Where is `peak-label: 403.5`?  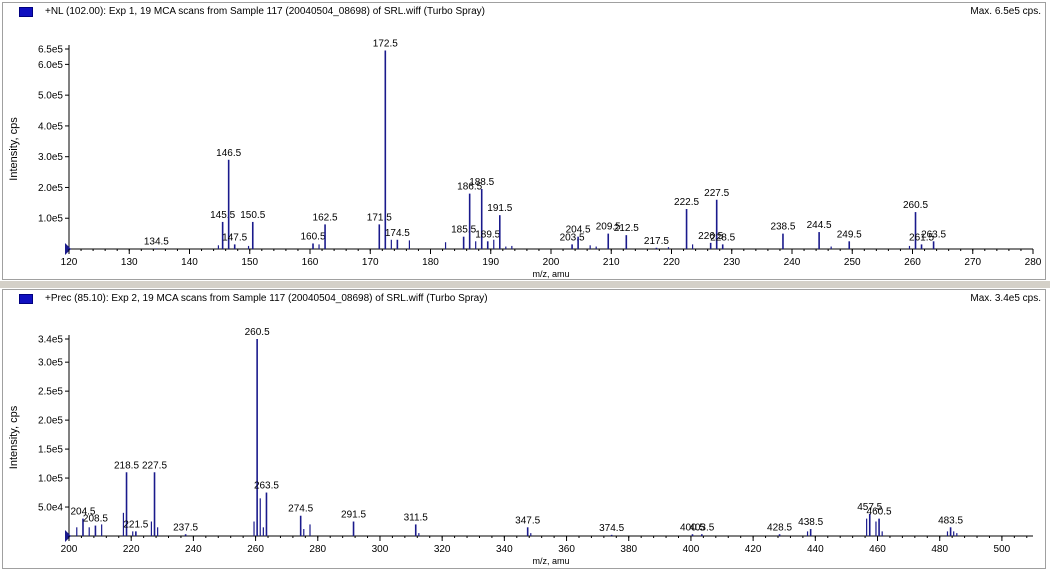 peak-label: 403.5 is located at coordinates (701, 527).